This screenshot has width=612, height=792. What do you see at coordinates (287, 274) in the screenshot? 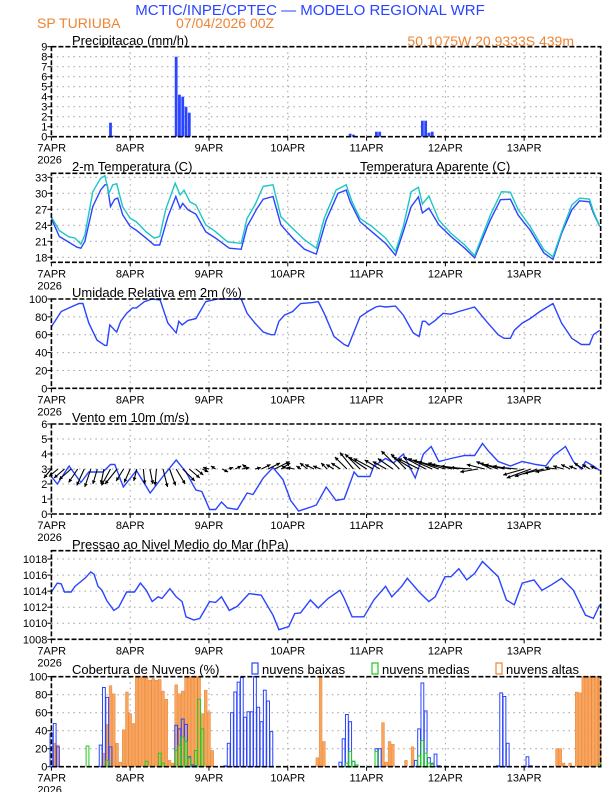
I see `x-tick-label: 10APR` at bounding box center [287, 274].